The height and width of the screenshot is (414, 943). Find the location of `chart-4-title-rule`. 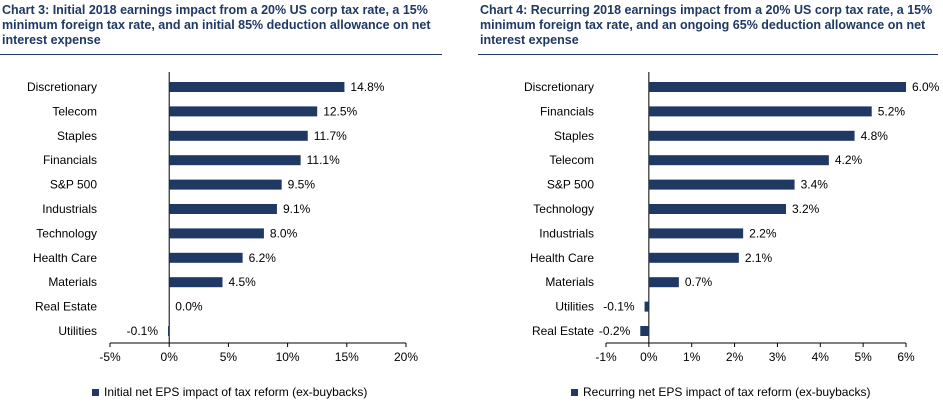

chart-4-title-rule is located at coordinates (708, 54).